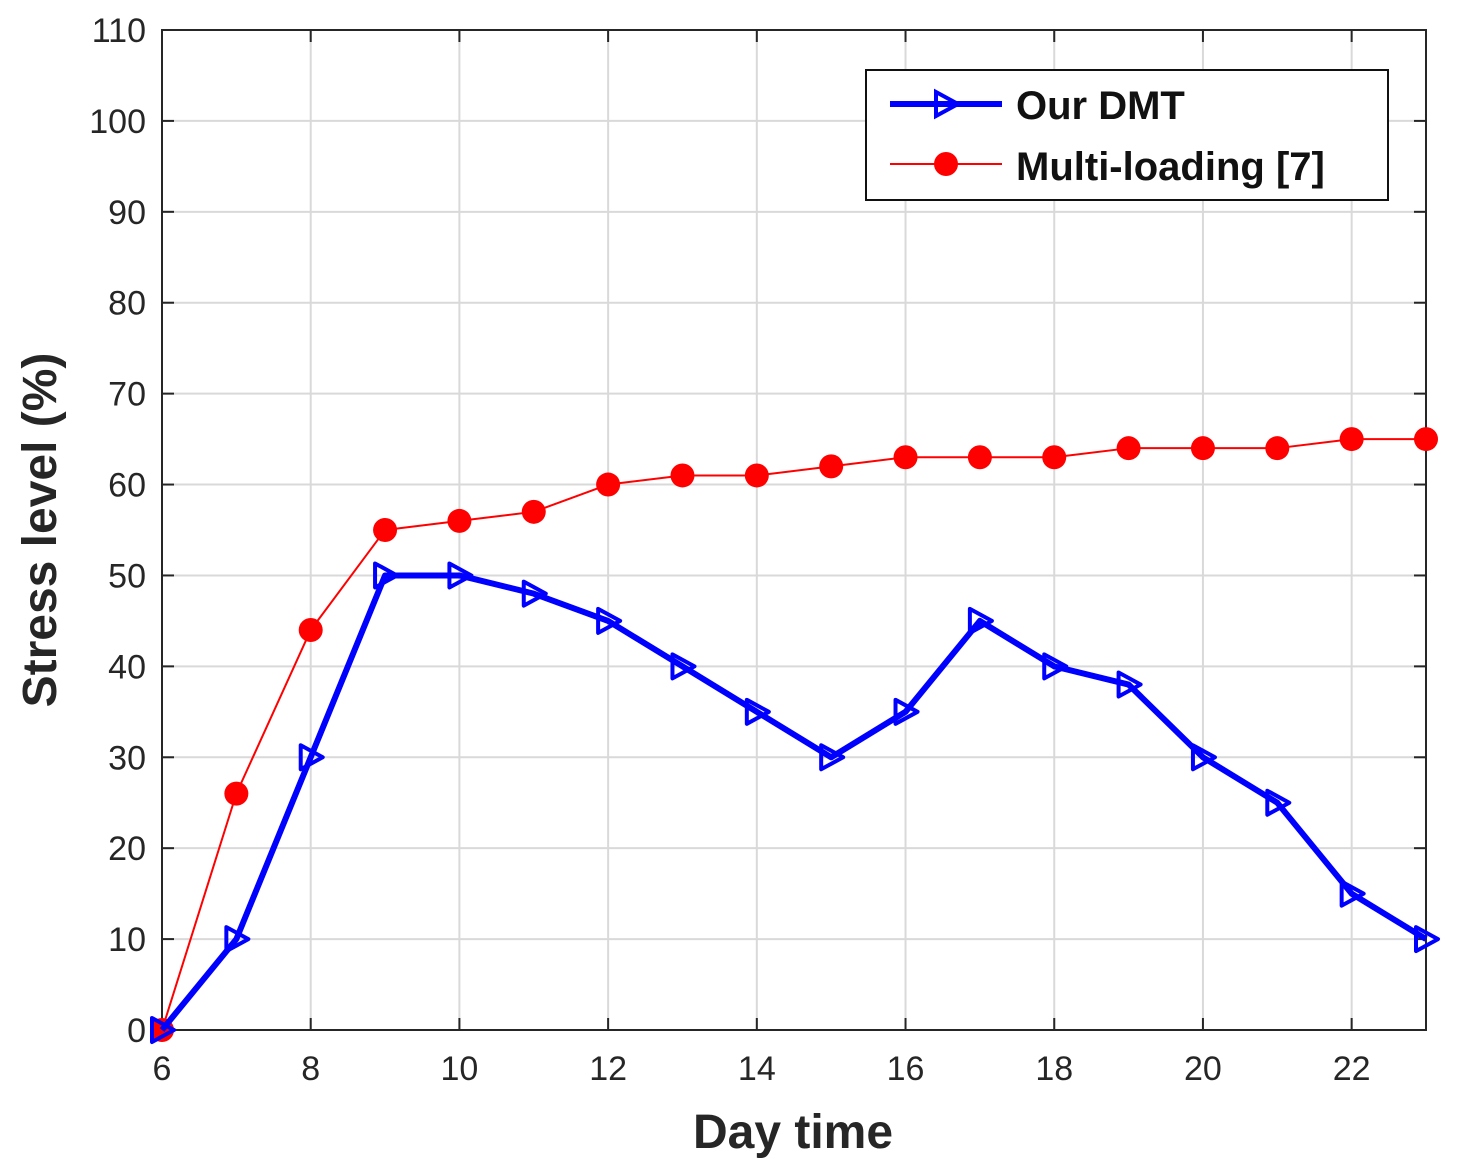 The height and width of the screenshot is (1174, 1463). Describe the element at coordinates (127, 486) in the screenshot. I see `y-tick-label: 60` at that location.